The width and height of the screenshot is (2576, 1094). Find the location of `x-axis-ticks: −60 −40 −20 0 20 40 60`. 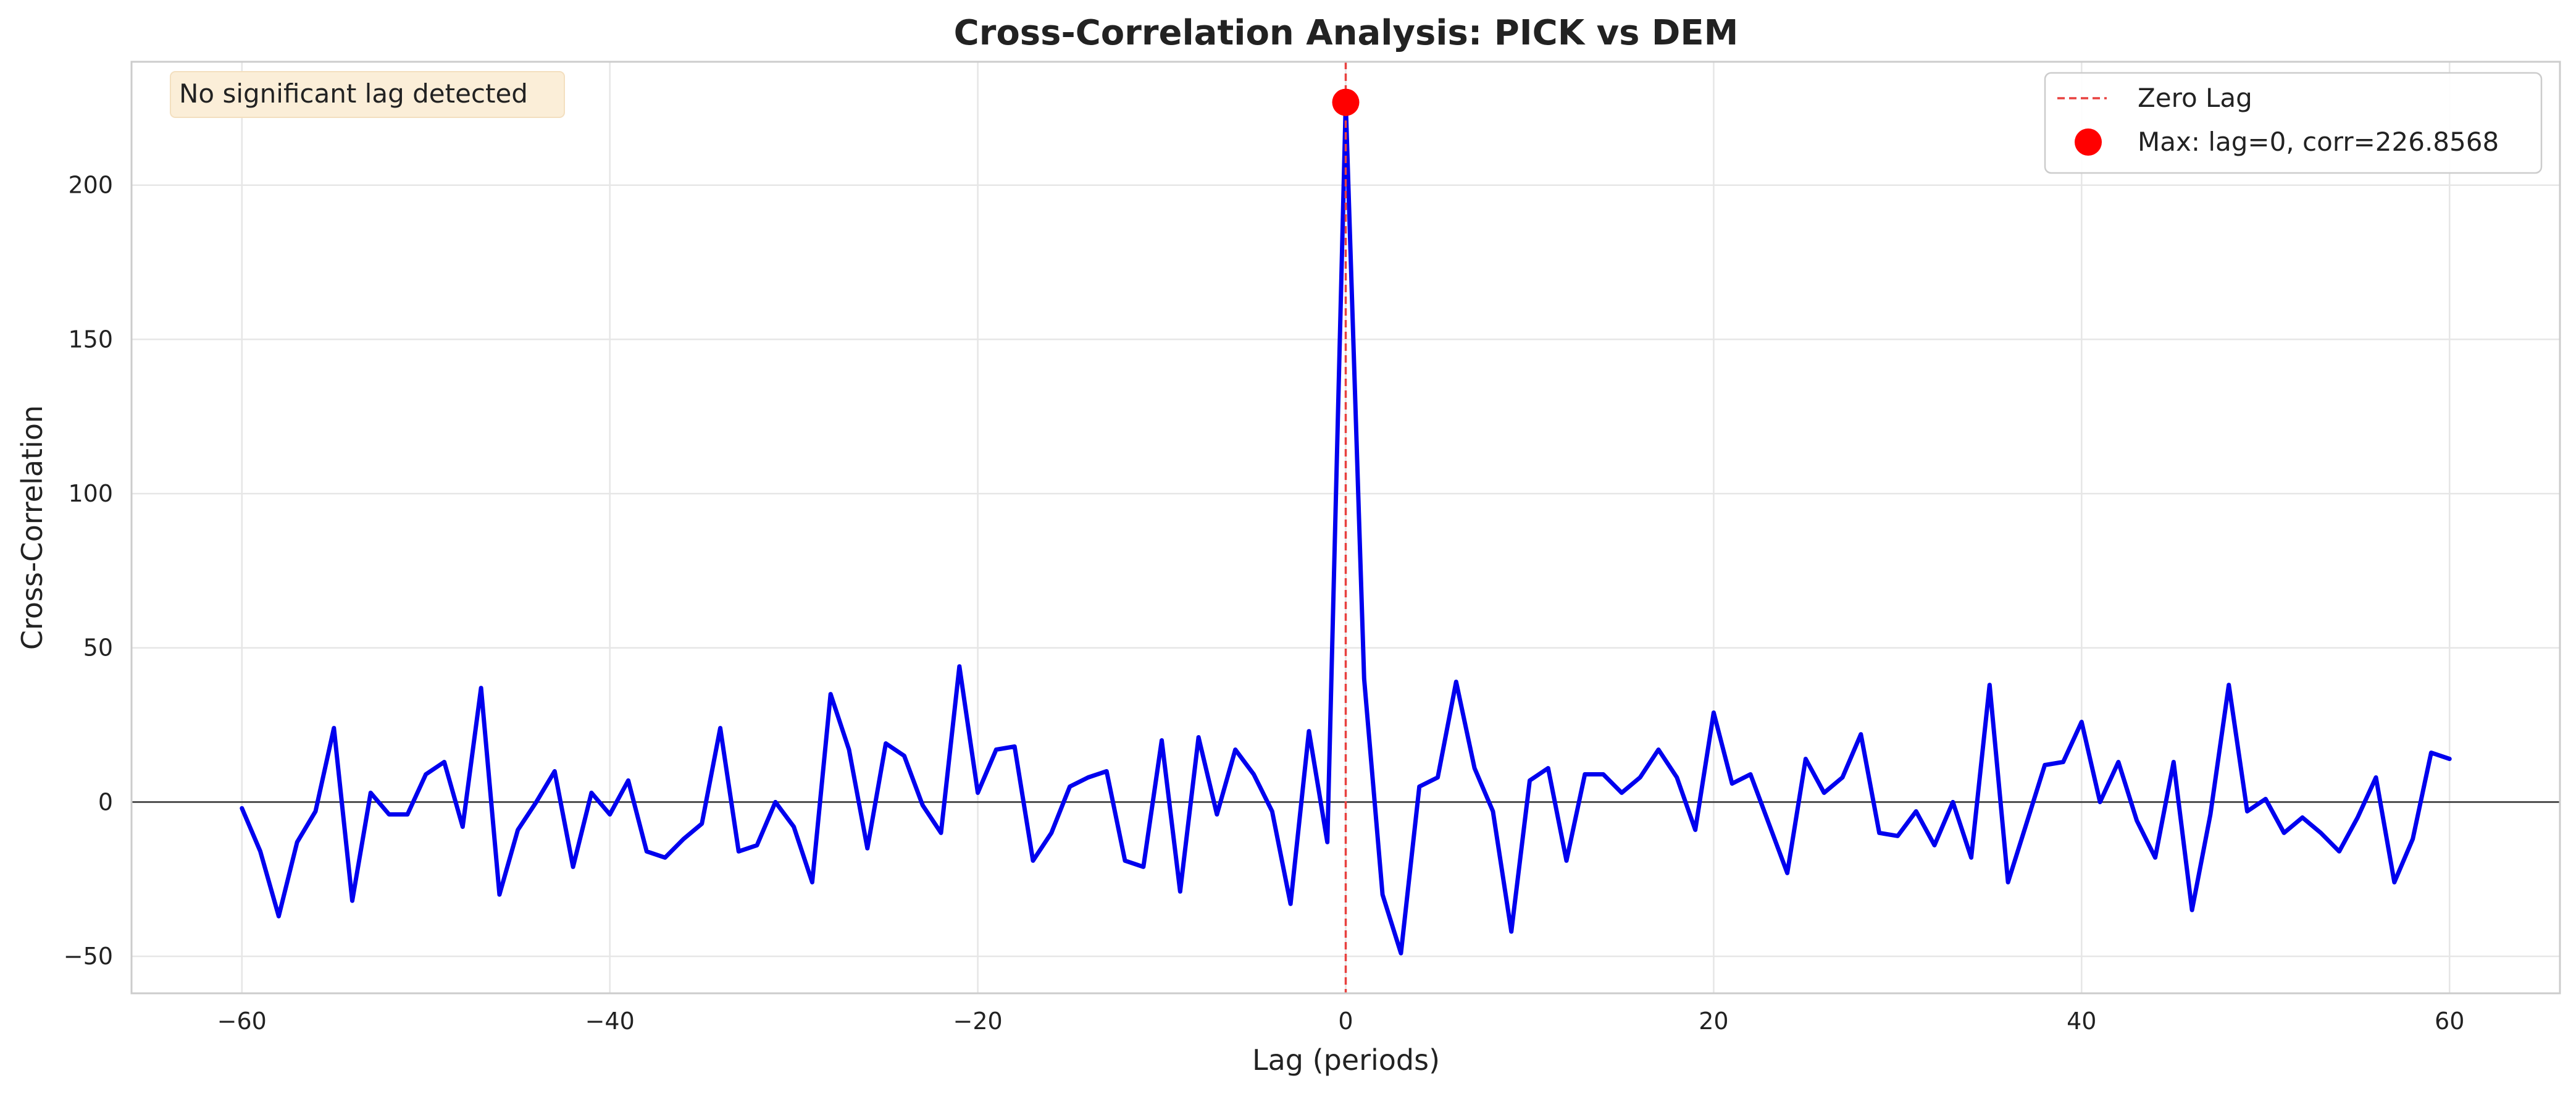

x-axis-ticks: −60 −40 −20 0 20 40 60 is located at coordinates (1341, 1021).